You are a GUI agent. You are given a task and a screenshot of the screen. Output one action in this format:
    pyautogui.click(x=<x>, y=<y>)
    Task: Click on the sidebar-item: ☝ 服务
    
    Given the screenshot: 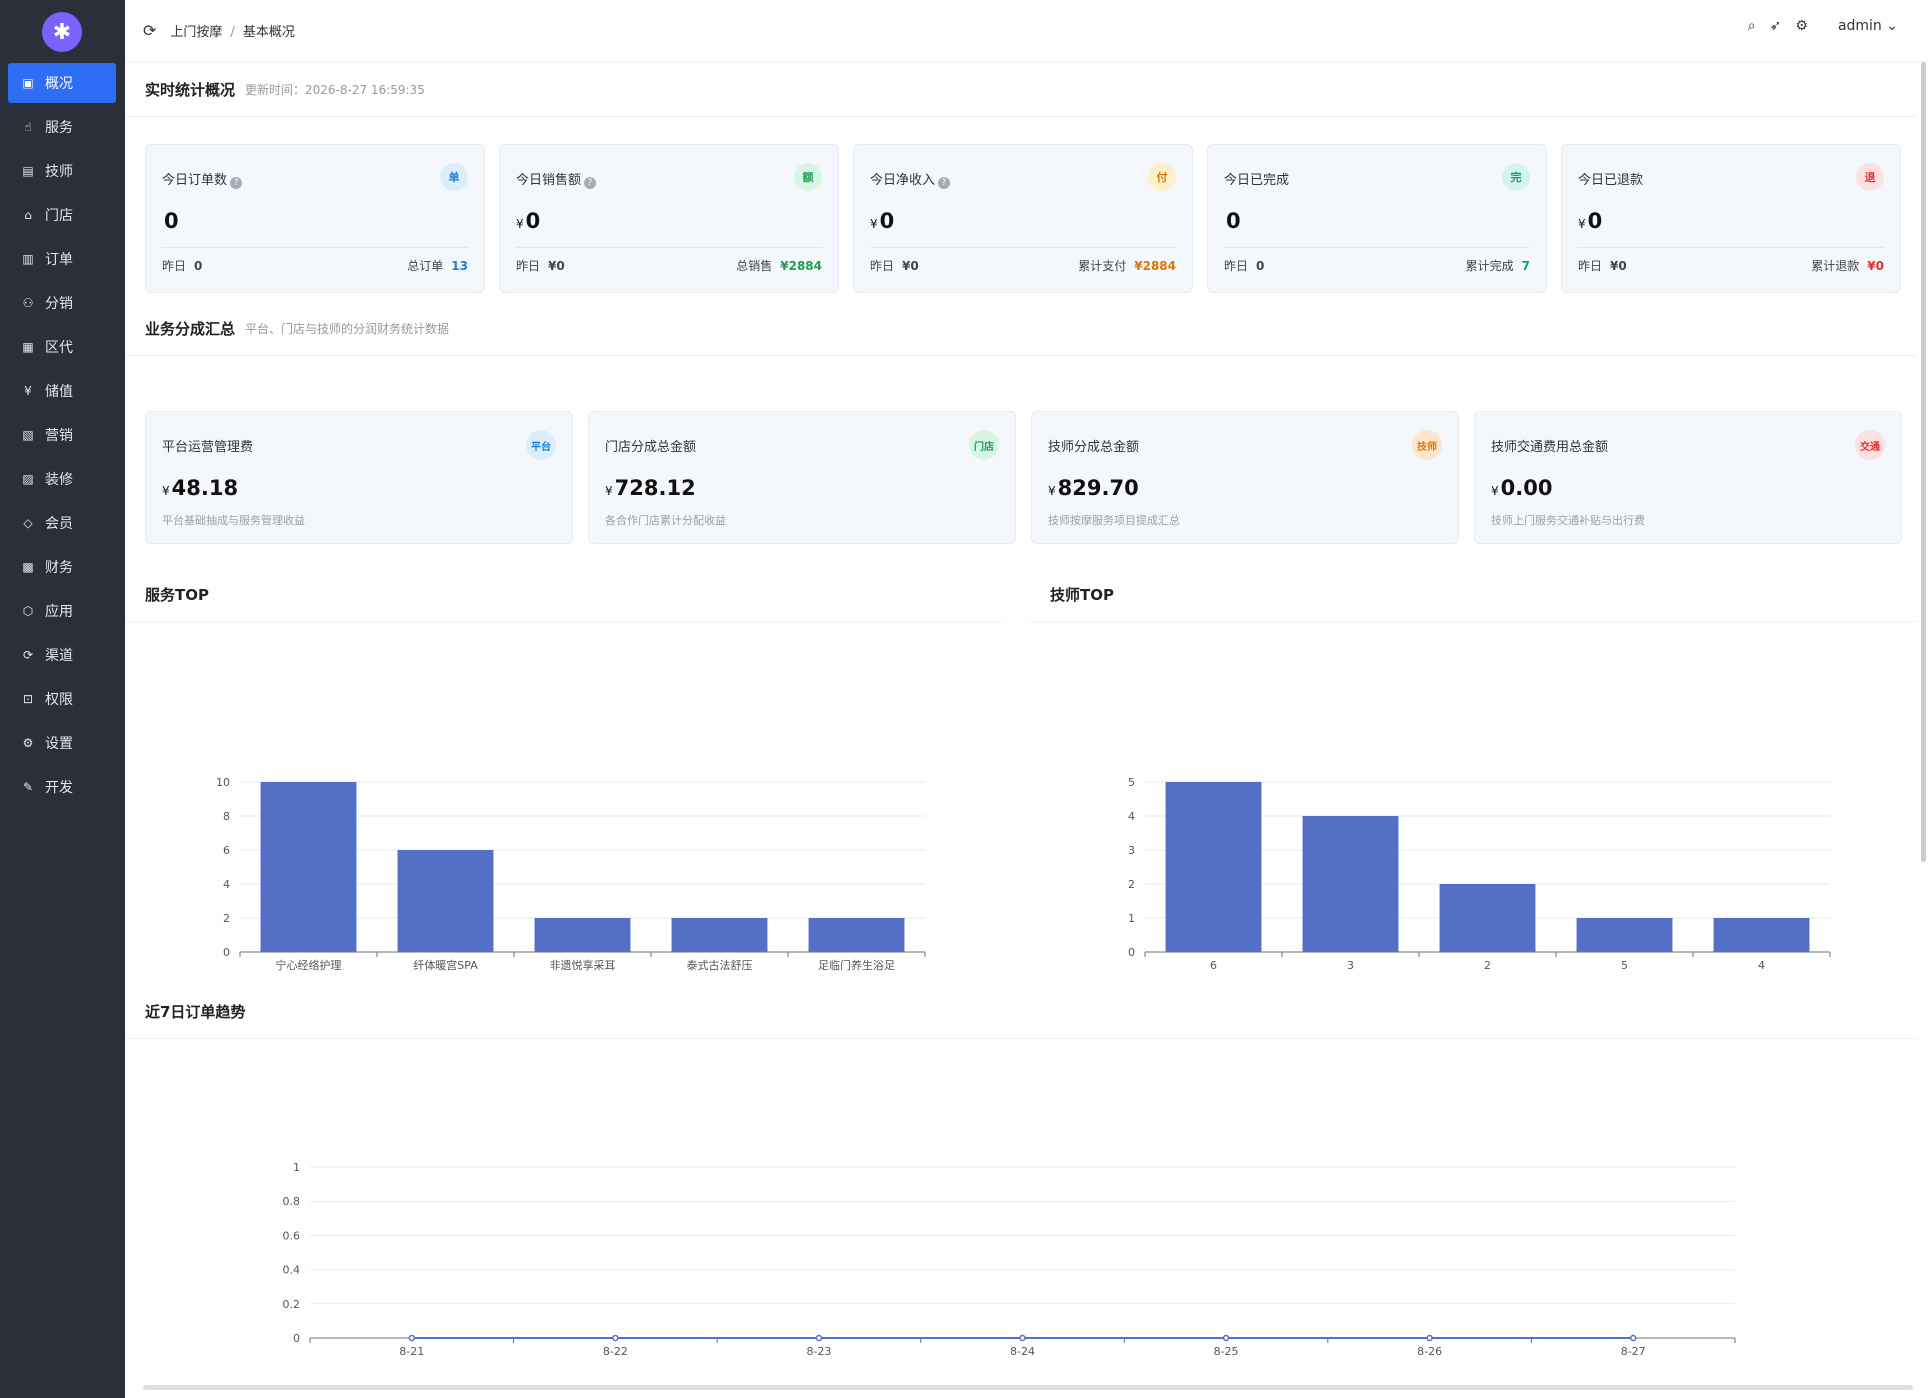 What is the action you would take?
    pyautogui.click(x=62, y=127)
    